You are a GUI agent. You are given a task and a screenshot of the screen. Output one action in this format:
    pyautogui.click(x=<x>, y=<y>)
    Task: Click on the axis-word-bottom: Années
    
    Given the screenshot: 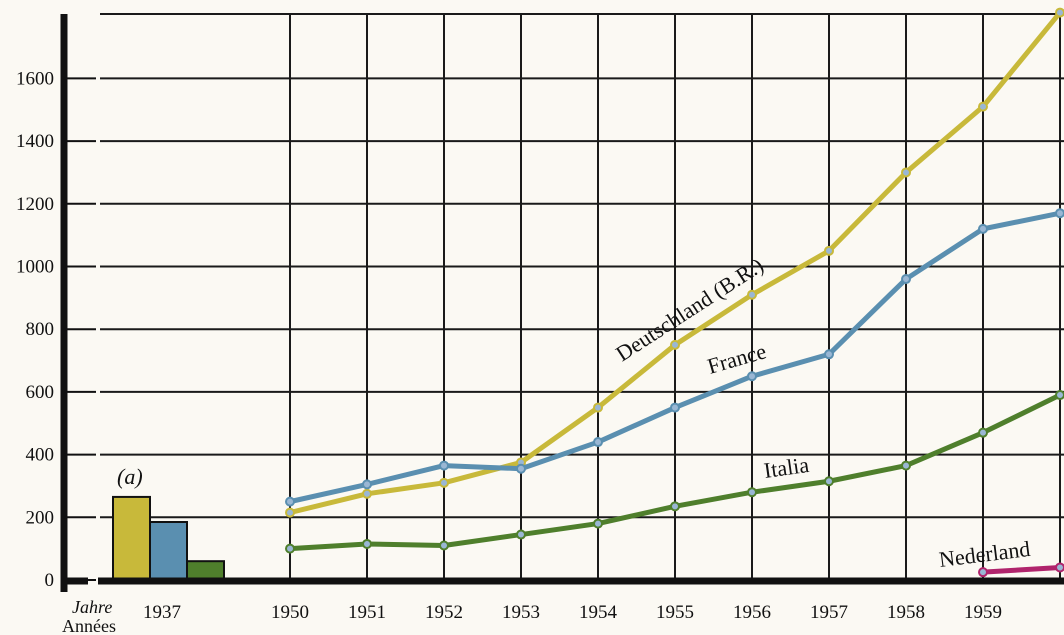 What is the action you would take?
    pyautogui.click(x=89, y=625)
    